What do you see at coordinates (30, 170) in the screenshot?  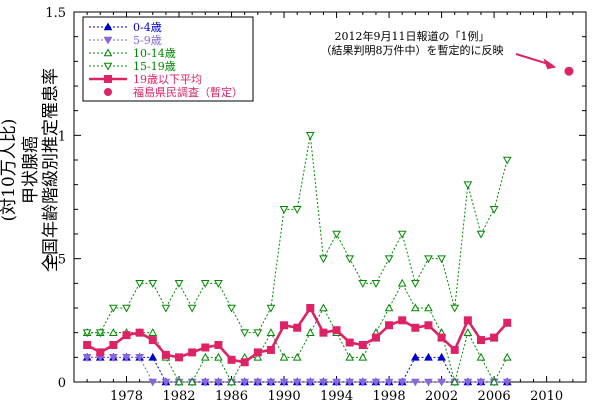 I see `y-axis-label: 甲状腺癌 全国年齢階級別推定罹患率 (対10万人比)` at bounding box center [30, 170].